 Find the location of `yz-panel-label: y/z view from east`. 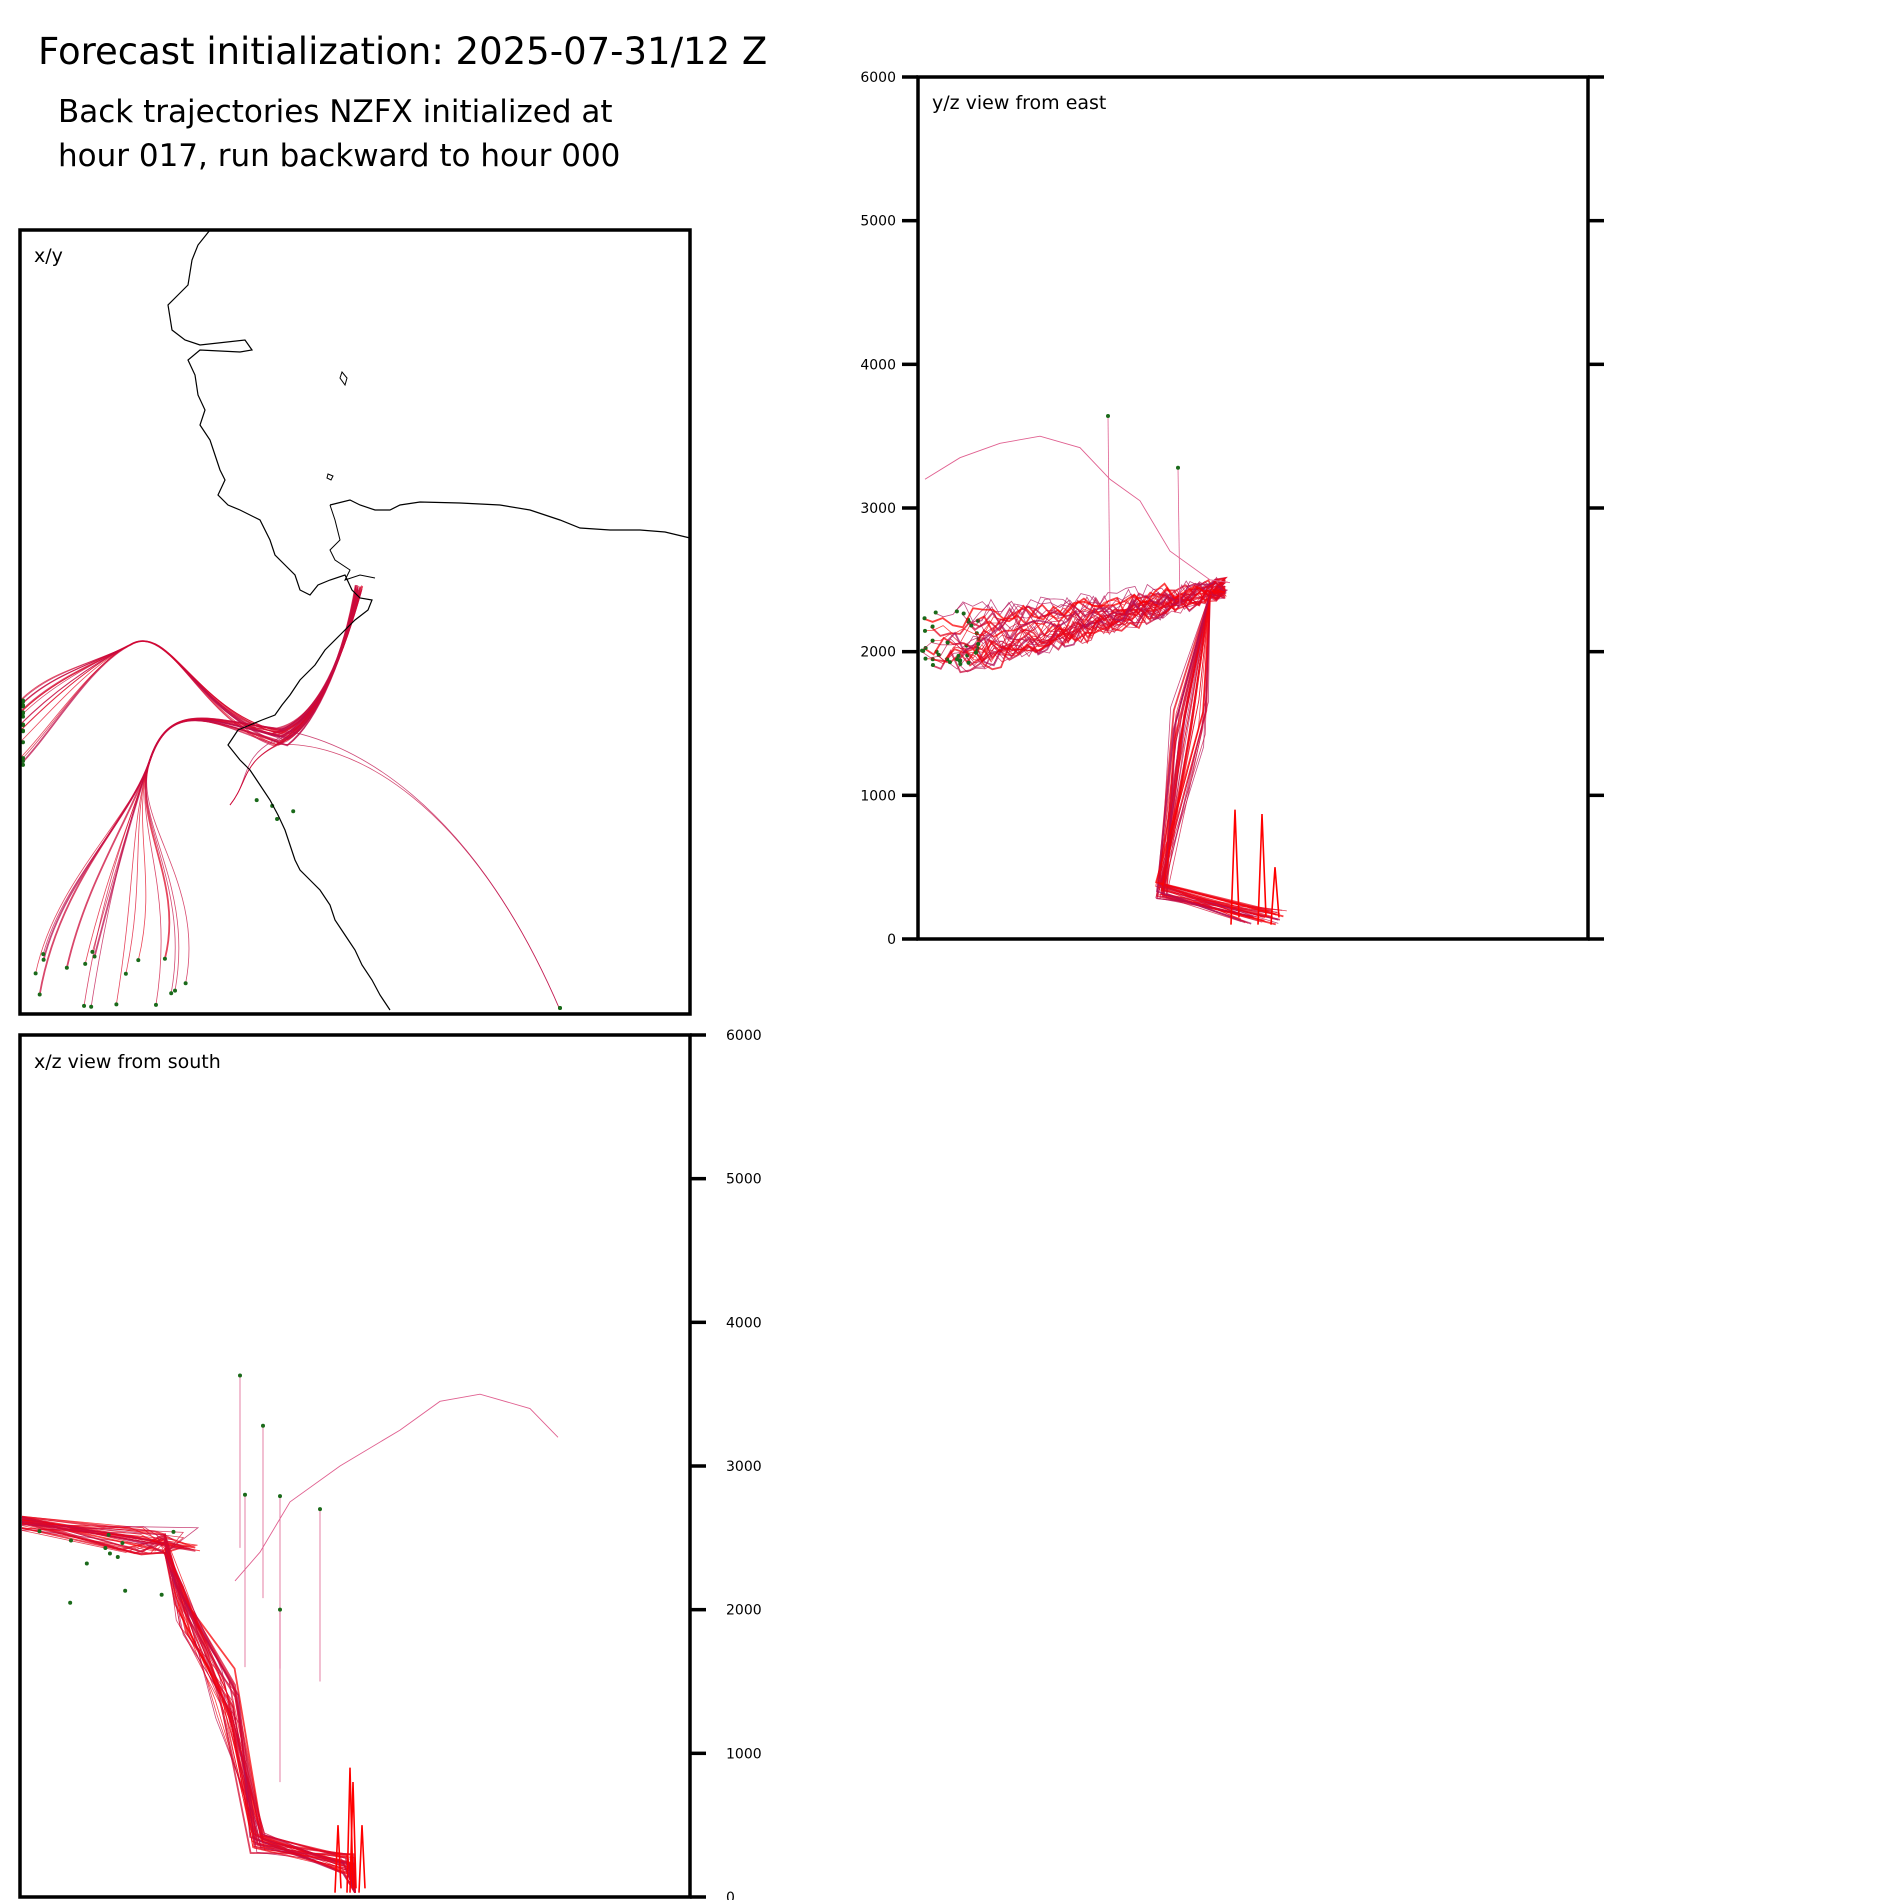

yz-panel-label: y/z view from east is located at coordinates (1019, 103).